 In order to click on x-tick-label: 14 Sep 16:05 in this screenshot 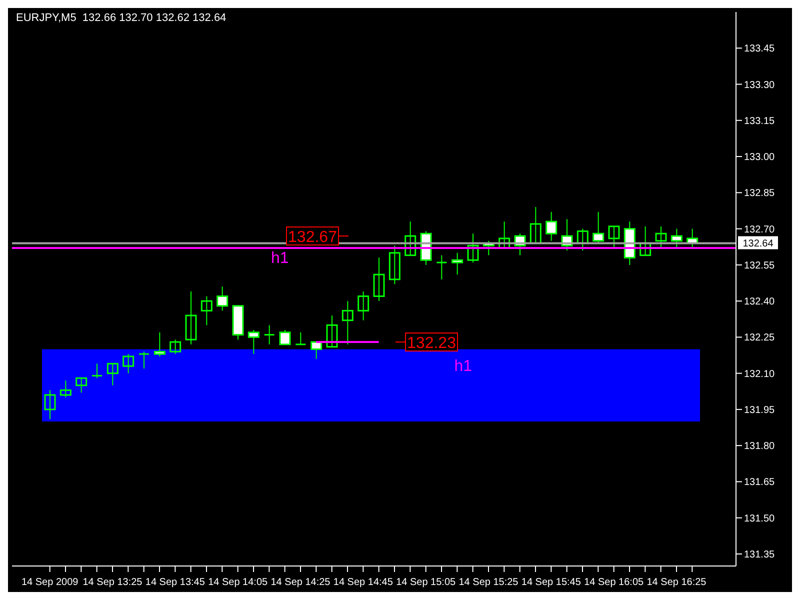, I will do `click(614, 582)`.